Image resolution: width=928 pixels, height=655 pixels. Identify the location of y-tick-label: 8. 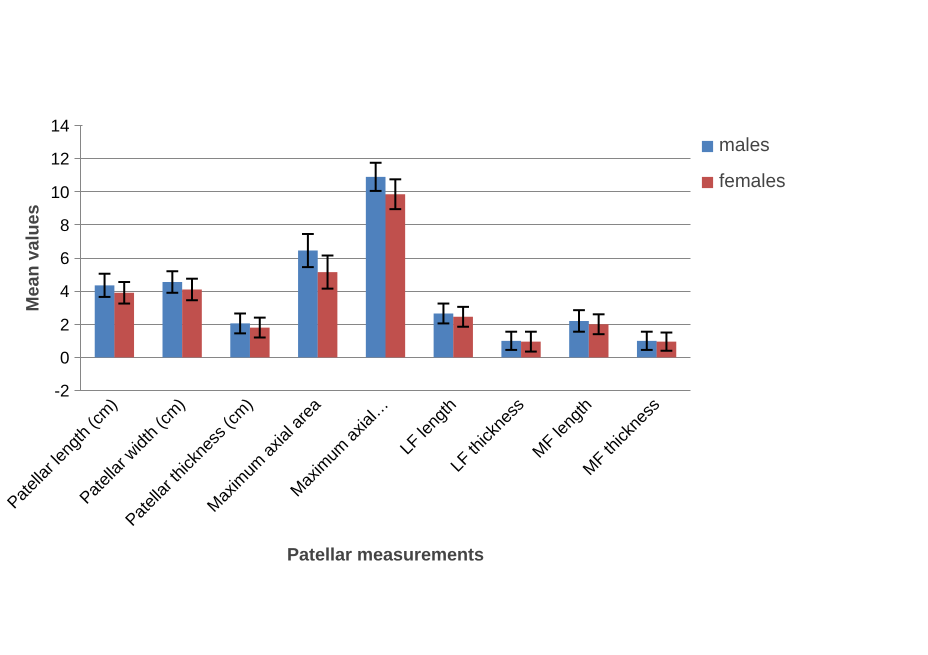
(65, 225).